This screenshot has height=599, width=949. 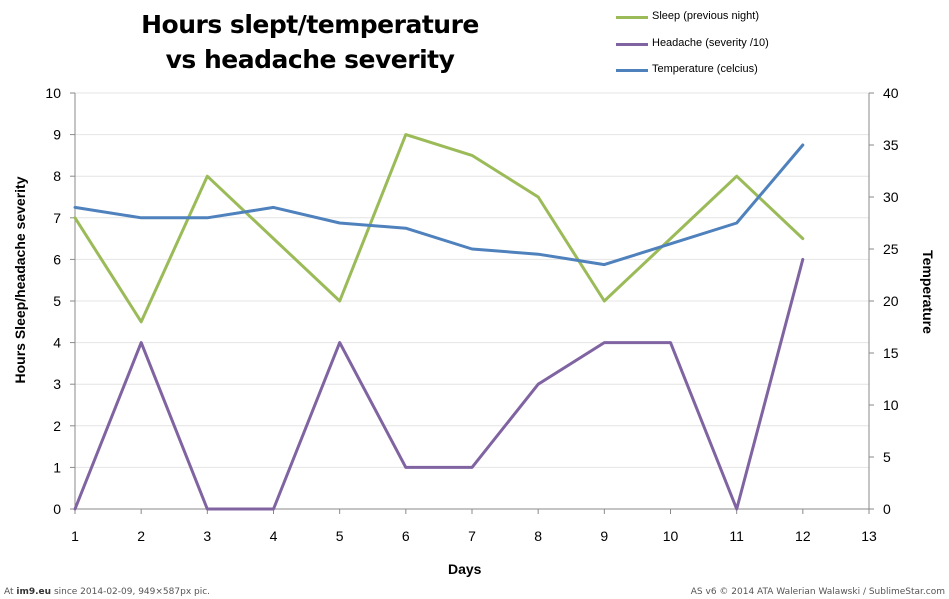 I want to click on x-tick-label-12: 12, so click(x=803, y=536).